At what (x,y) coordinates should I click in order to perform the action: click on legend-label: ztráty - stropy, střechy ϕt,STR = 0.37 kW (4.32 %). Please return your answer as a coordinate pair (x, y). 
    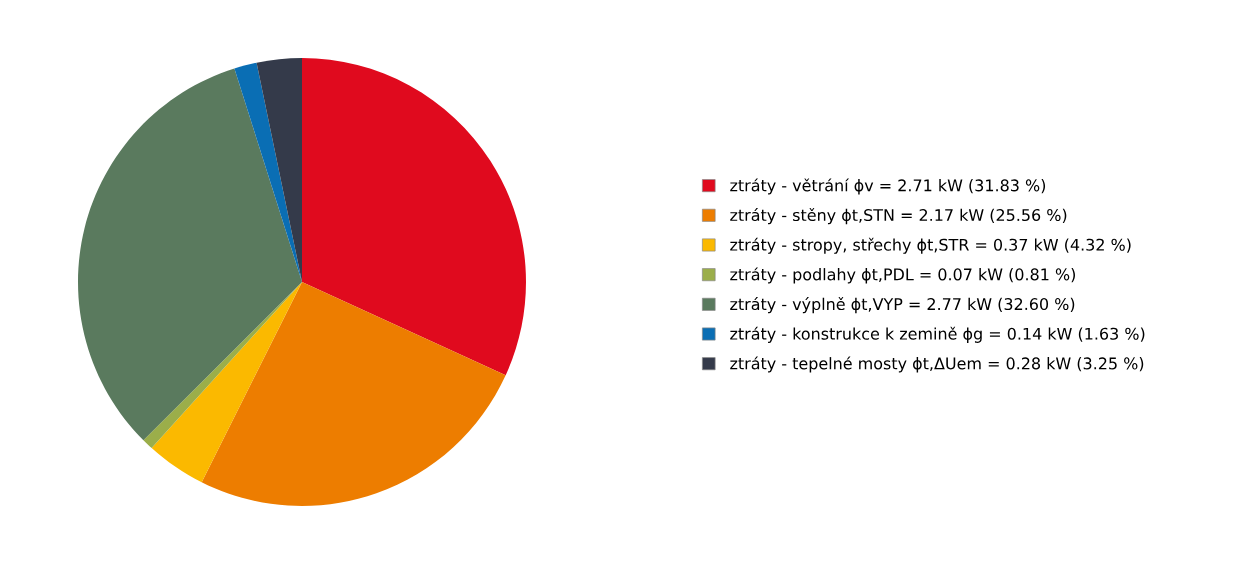
    Looking at the image, I should click on (930, 245).